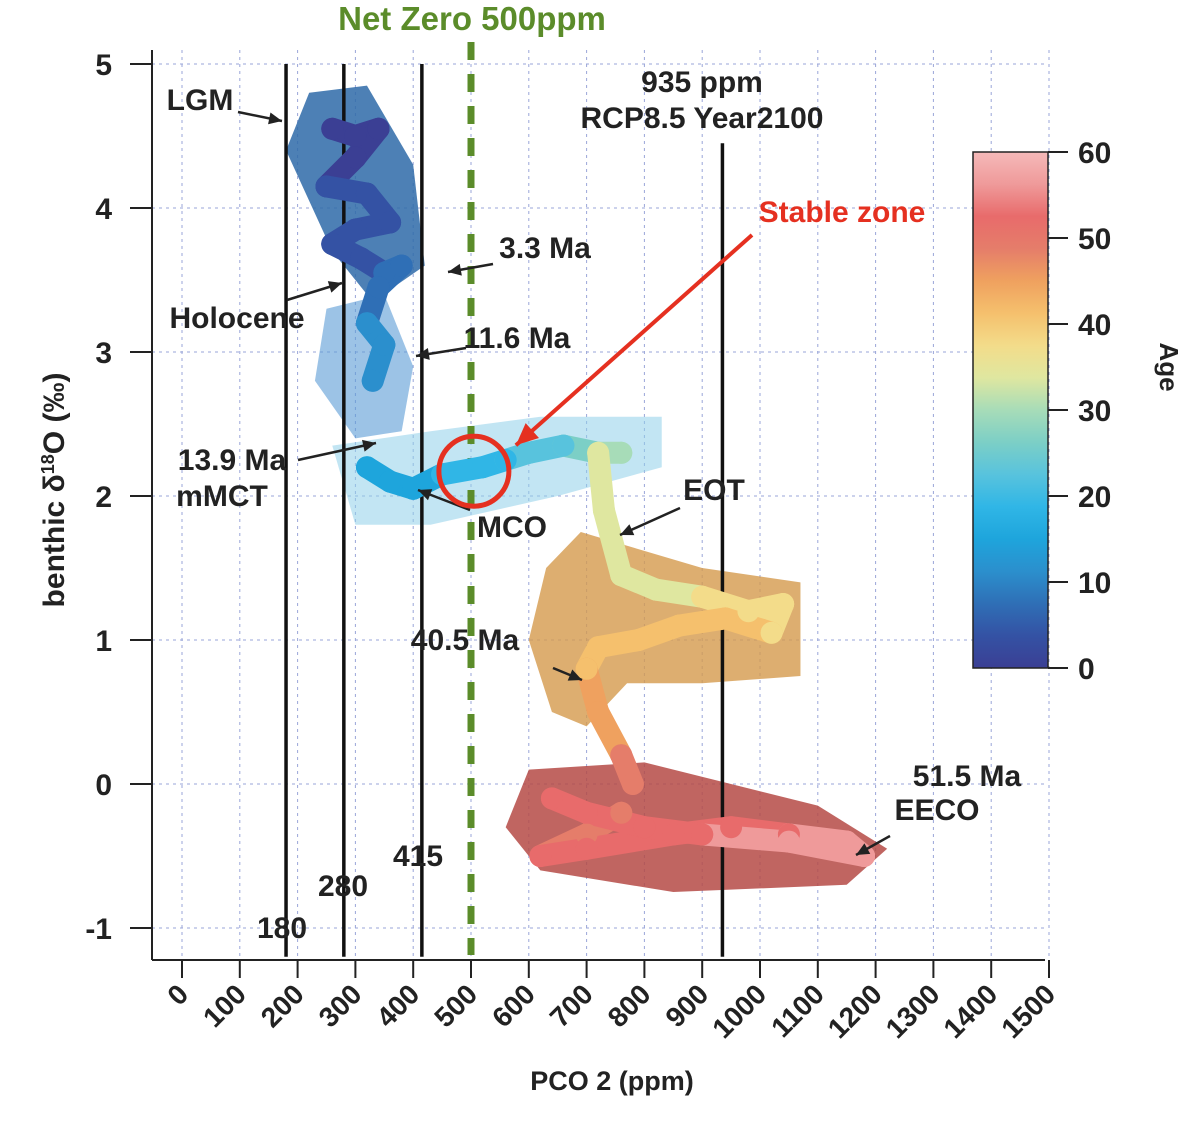  I want to click on annotation-4: 13.9 Ma, so click(232, 460).